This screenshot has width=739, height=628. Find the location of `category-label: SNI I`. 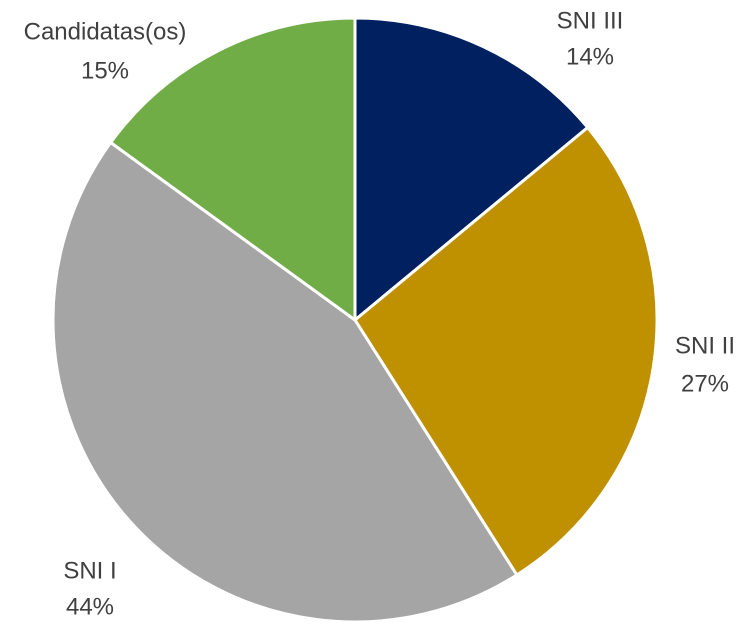

category-label: SNI I is located at coordinates (89, 570).